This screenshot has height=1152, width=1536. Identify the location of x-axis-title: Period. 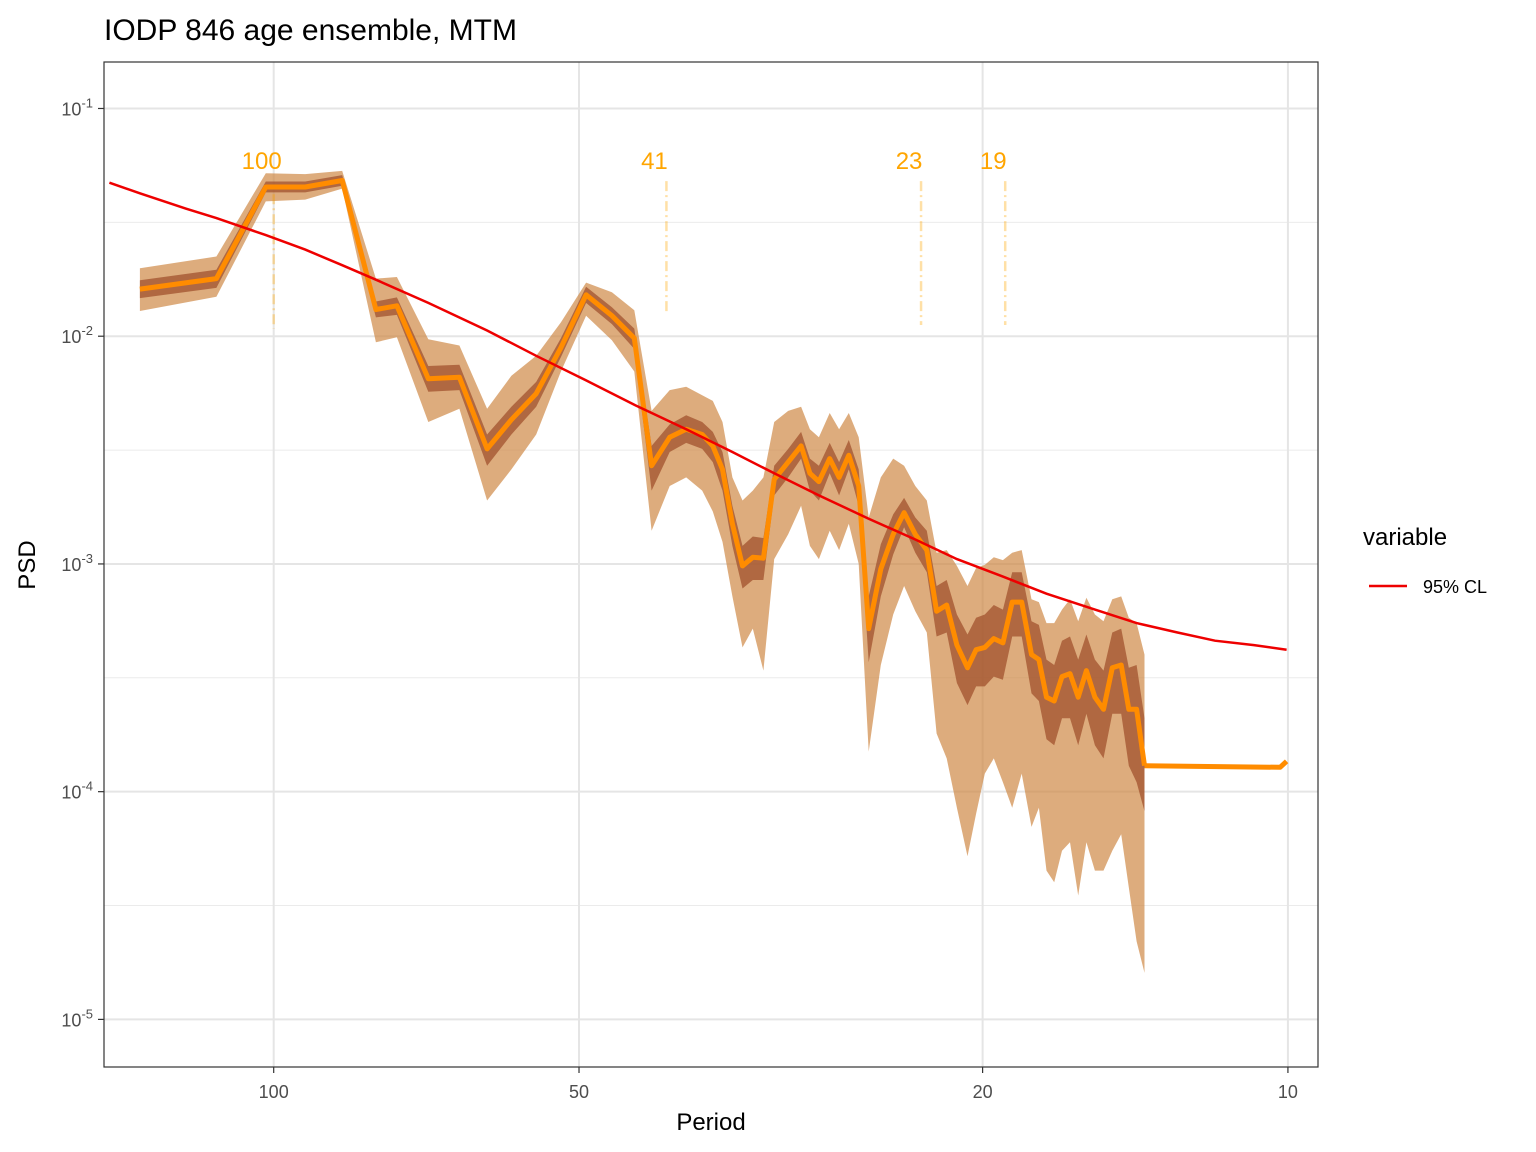
(710, 1122).